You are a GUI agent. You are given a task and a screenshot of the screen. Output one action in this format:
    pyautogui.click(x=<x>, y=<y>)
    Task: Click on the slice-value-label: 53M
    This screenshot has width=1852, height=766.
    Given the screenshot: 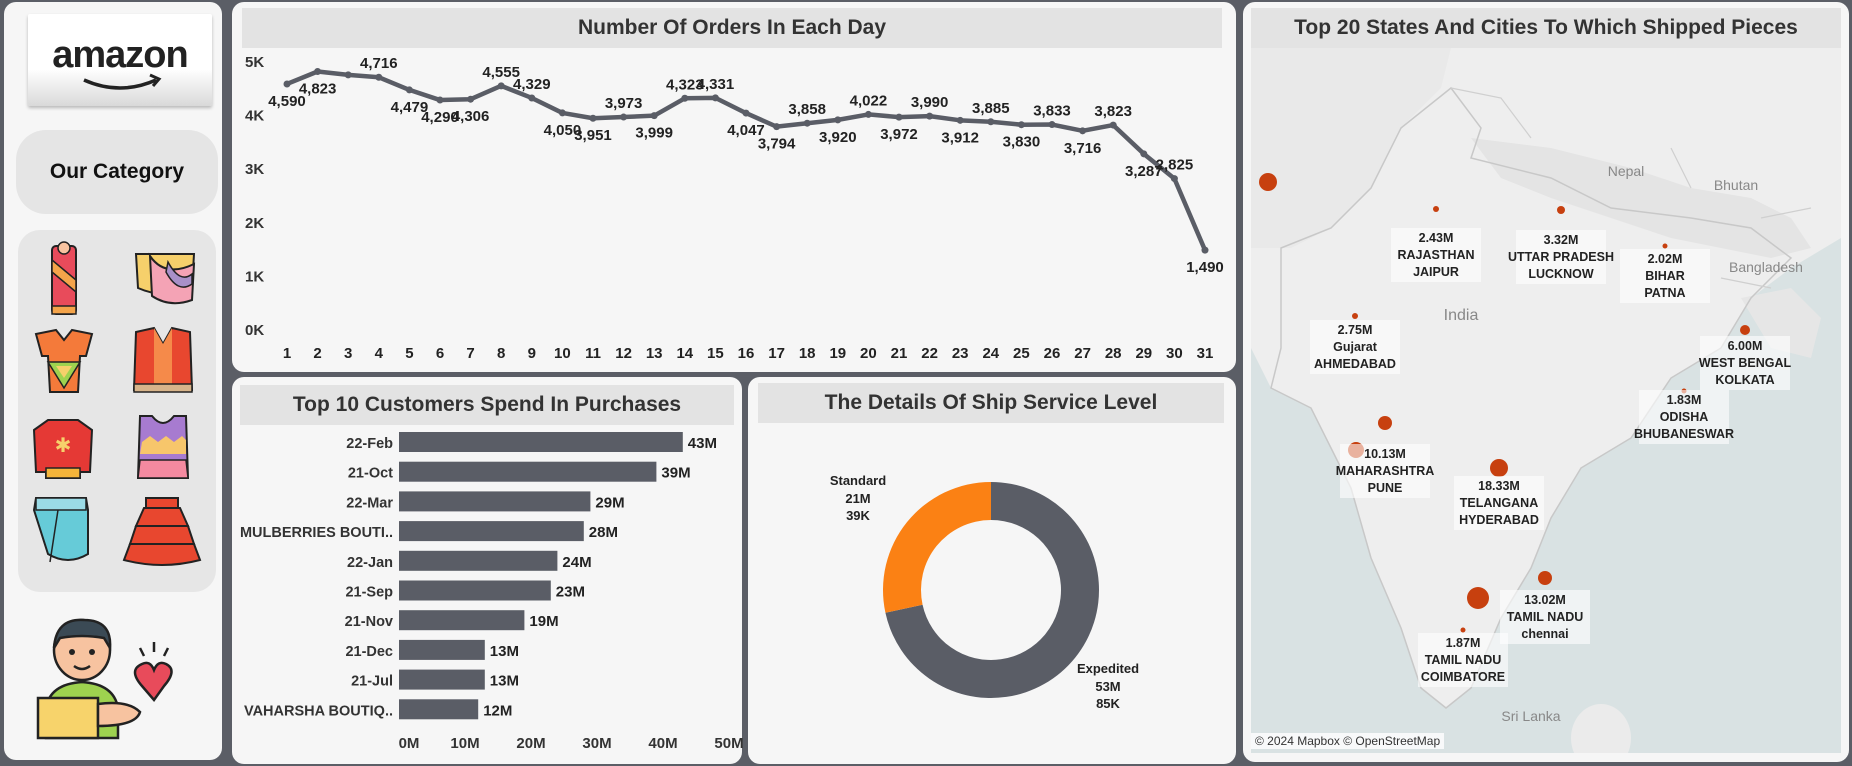 What is the action you would take?
    pyautogui.click(x=1107, y=686)
    